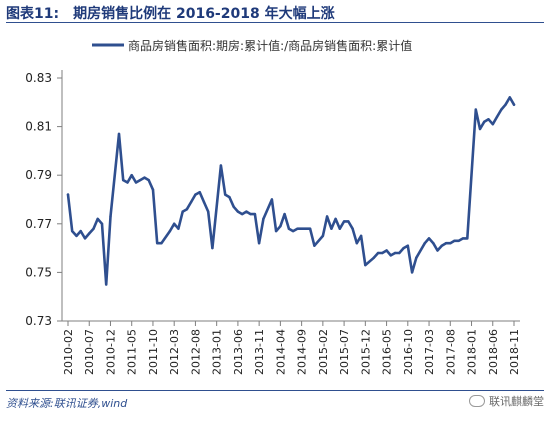  Describe the element at coordinates (38, 78) in the screenshot. I see `y-tick-label: 0.83` at that location.